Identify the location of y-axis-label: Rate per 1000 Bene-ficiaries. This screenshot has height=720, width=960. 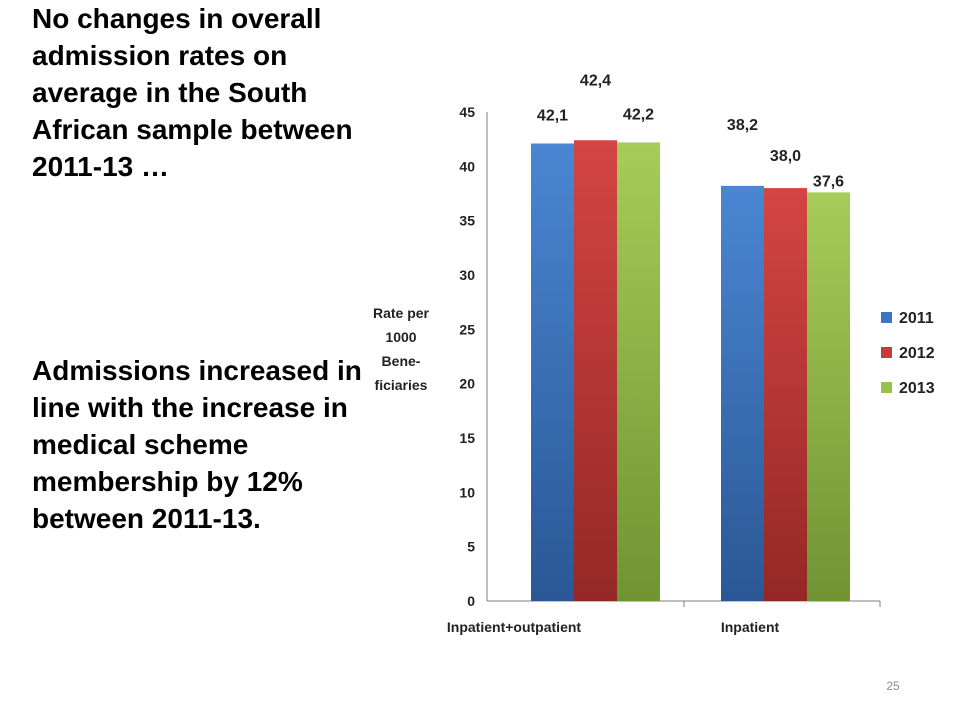
(401, 349).